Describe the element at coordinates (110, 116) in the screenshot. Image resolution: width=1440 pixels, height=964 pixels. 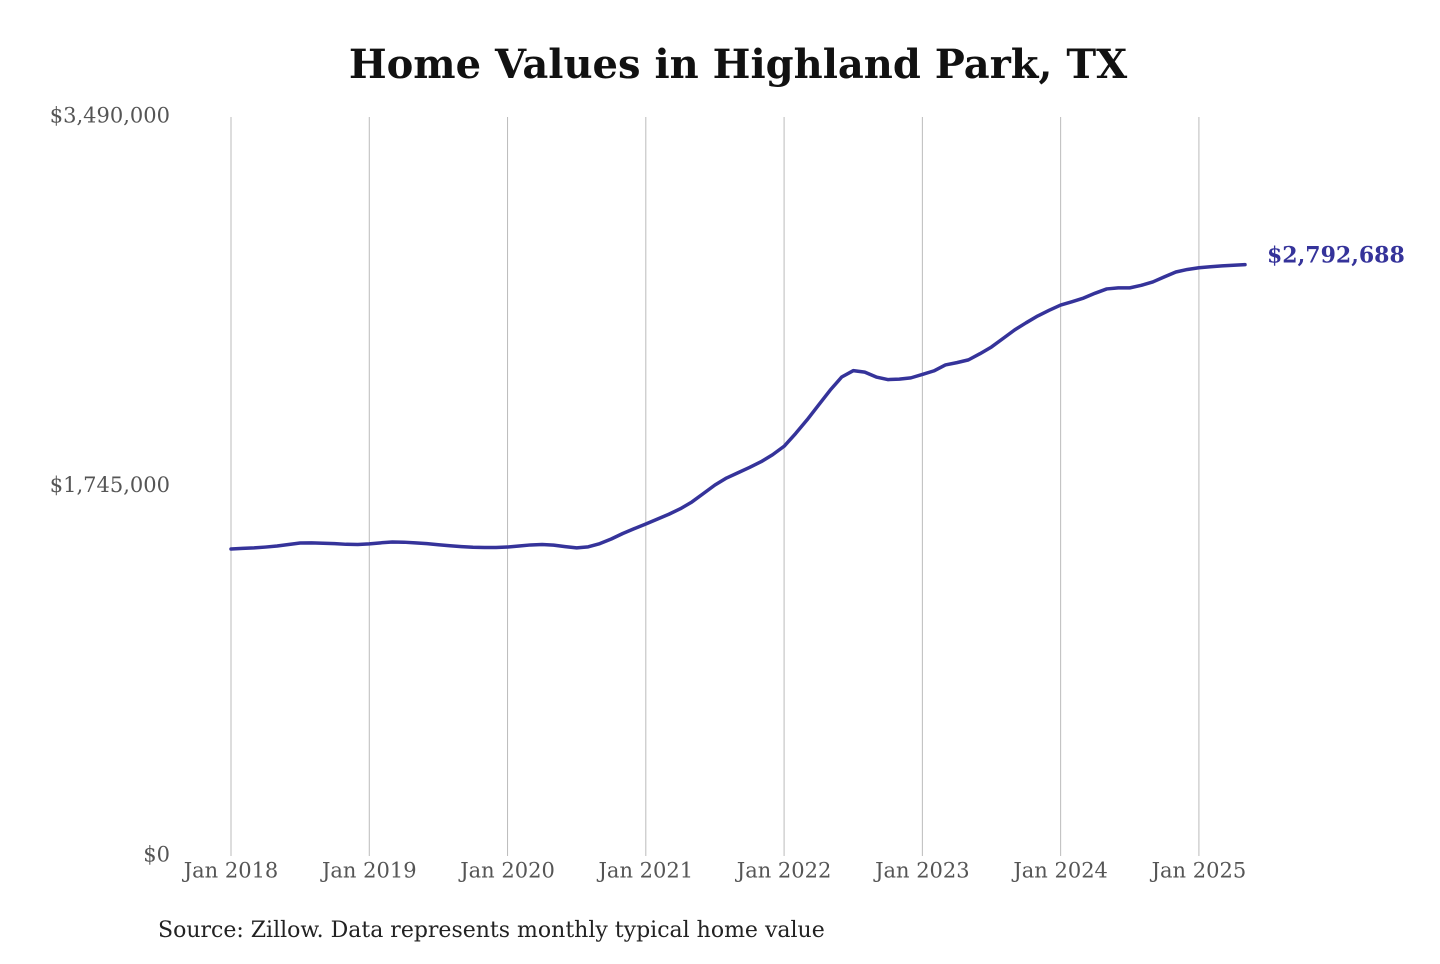
I see `y-tick-label: $3,490,000` at that location.